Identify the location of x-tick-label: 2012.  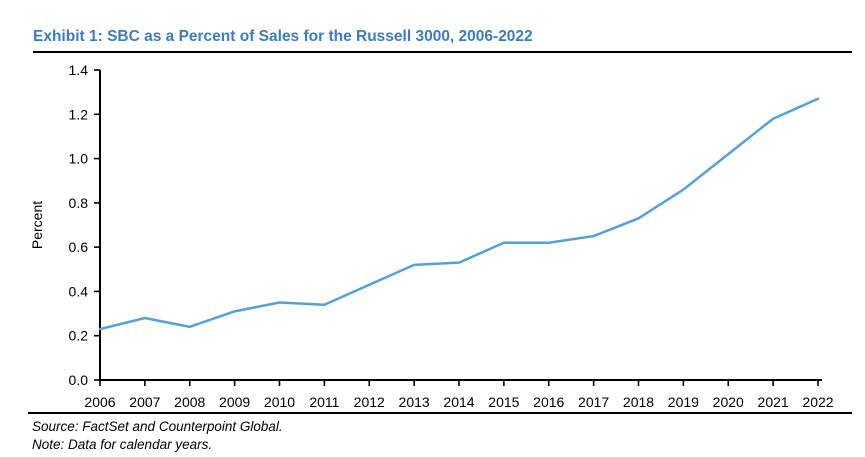
(369, 402).